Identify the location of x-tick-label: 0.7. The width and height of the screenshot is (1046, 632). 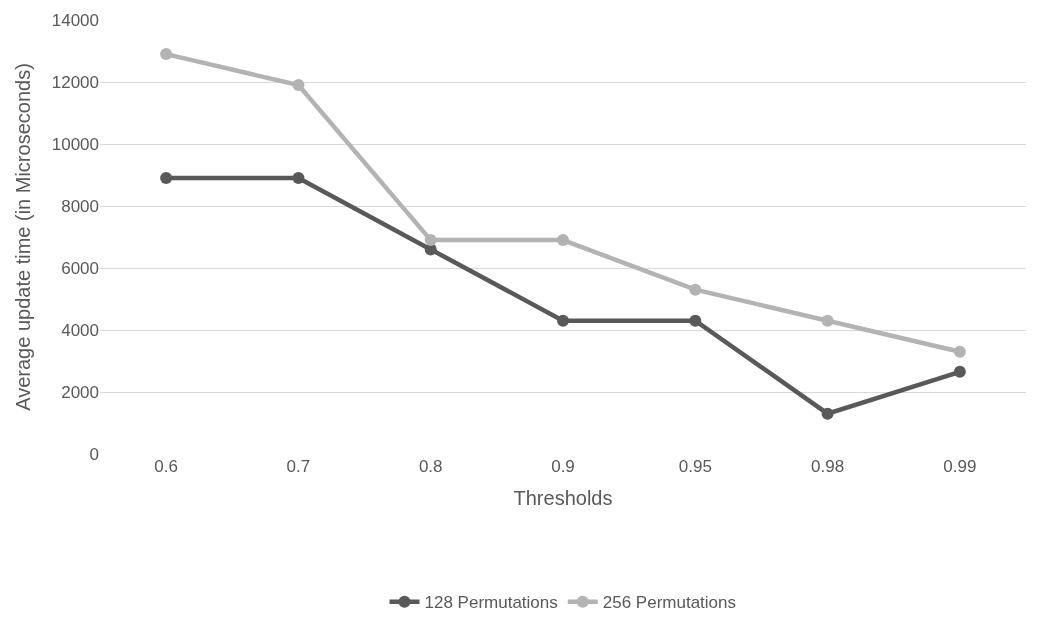
(298, 466).